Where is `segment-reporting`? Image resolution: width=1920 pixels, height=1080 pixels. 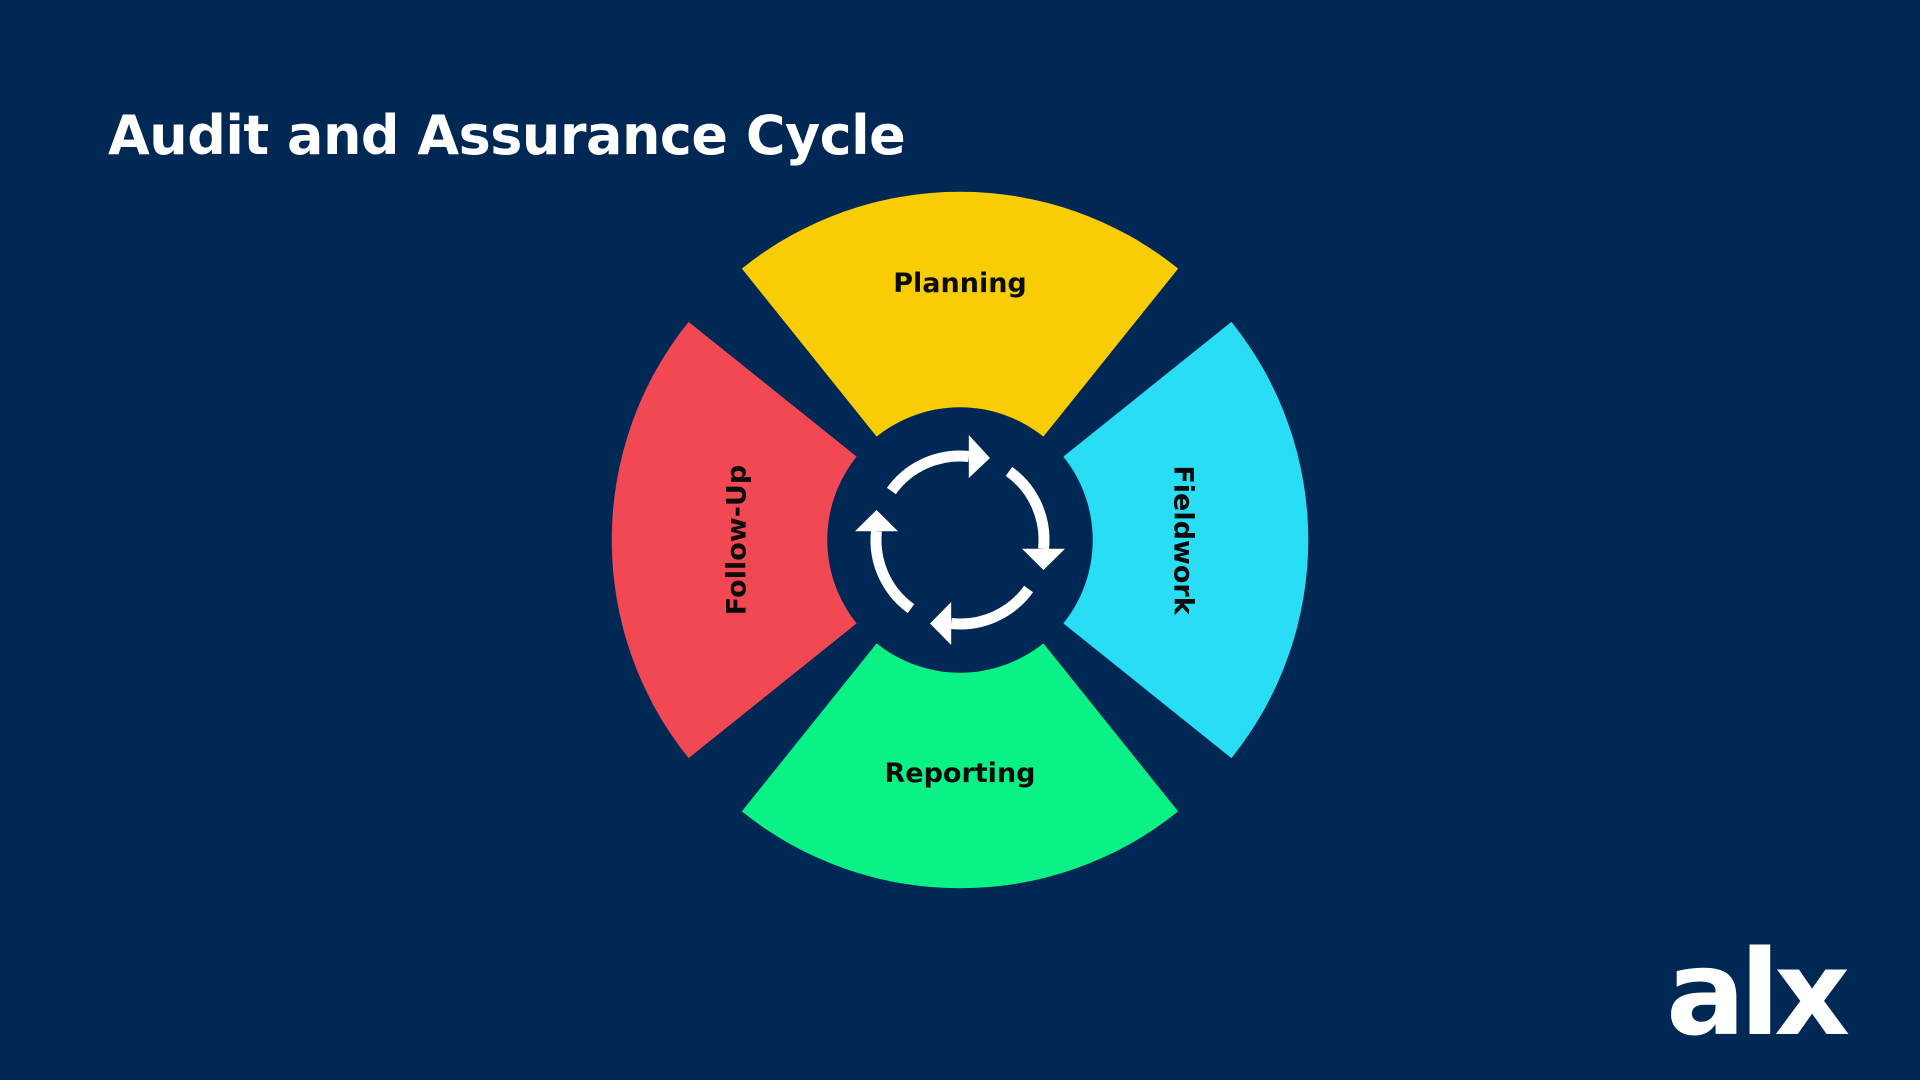
segment-reporting is located at coordinates (960, 766).